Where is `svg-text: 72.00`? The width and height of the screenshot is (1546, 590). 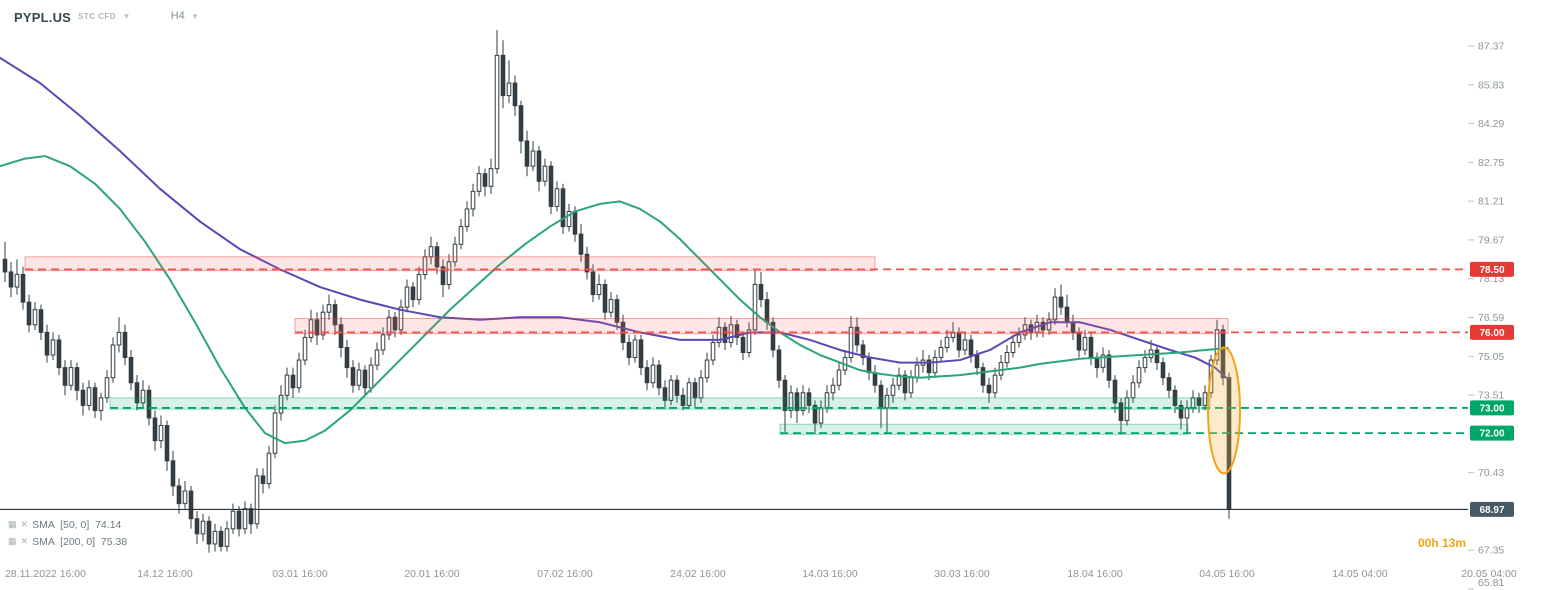
svg-text: 72.00 is located at coordinates (1491, 434).